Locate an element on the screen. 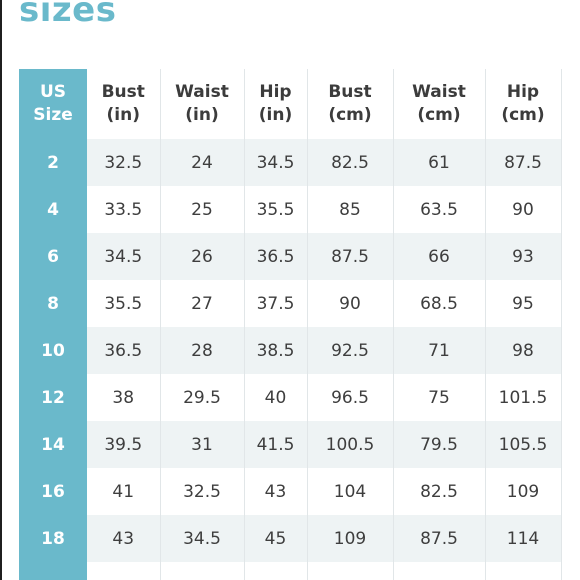  cell-bust-in: 43 is located at coordinates (123, 538).